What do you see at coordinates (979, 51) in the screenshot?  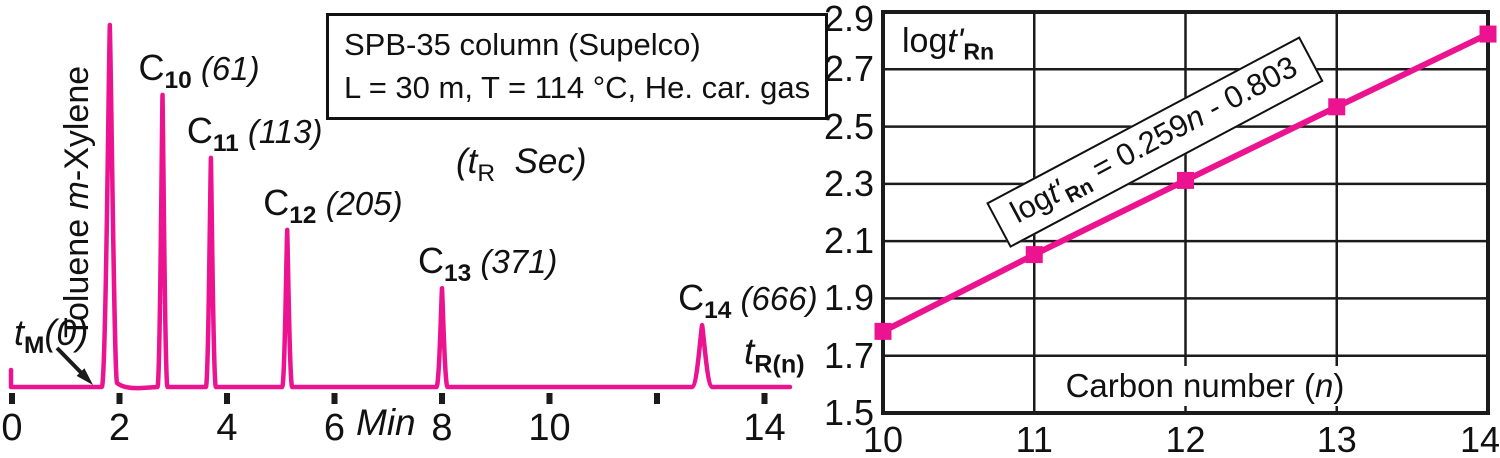 I see `ylabel-sub: Rn` at bounding box center [979, 51].